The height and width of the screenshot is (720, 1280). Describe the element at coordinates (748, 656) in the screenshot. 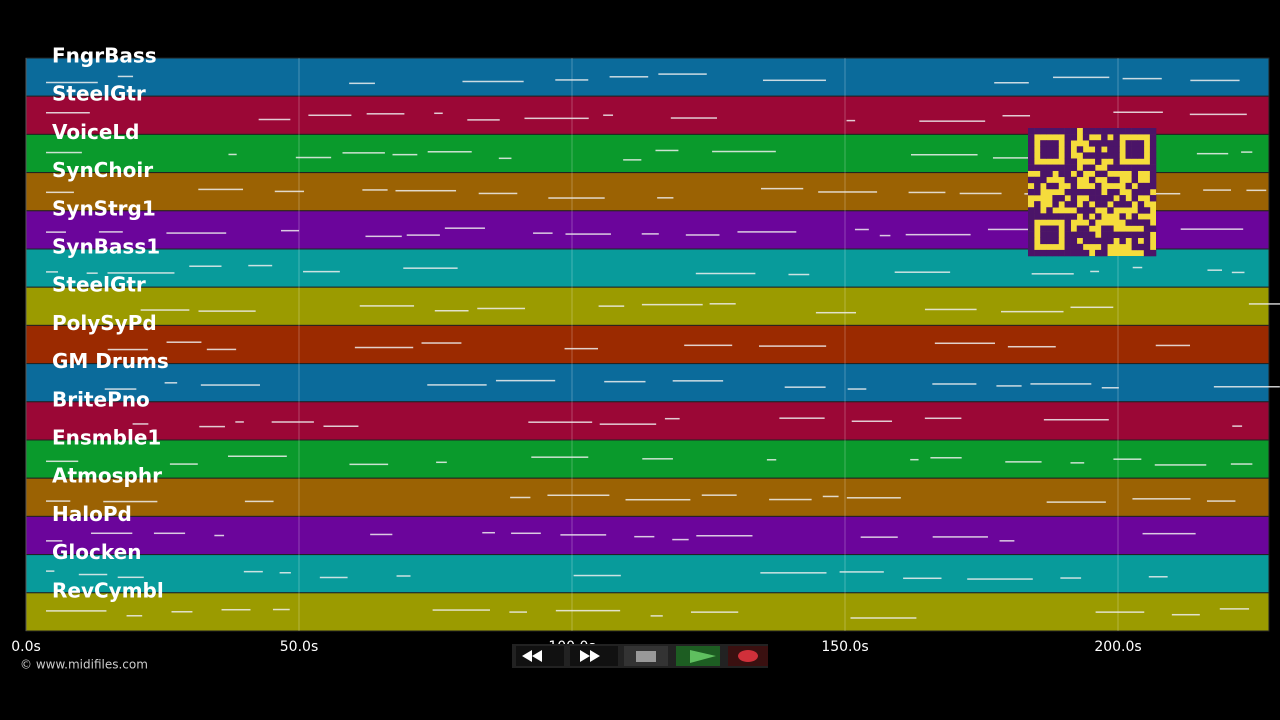

I see `record-button` at that location.